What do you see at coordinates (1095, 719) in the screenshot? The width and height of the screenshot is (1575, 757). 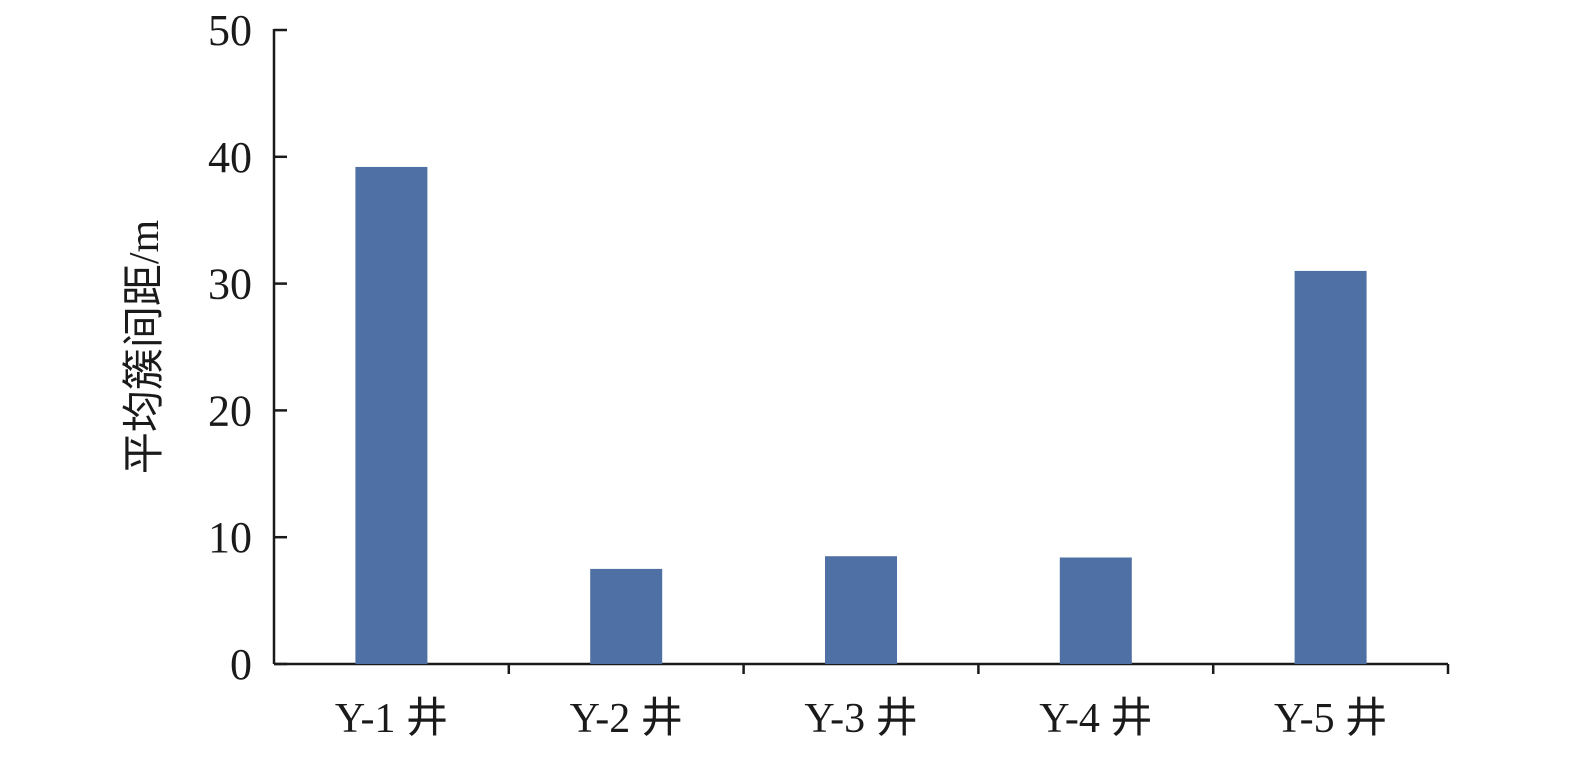 I see `x-tick-label: Y-4 井` at bounding box center [1095, 719].